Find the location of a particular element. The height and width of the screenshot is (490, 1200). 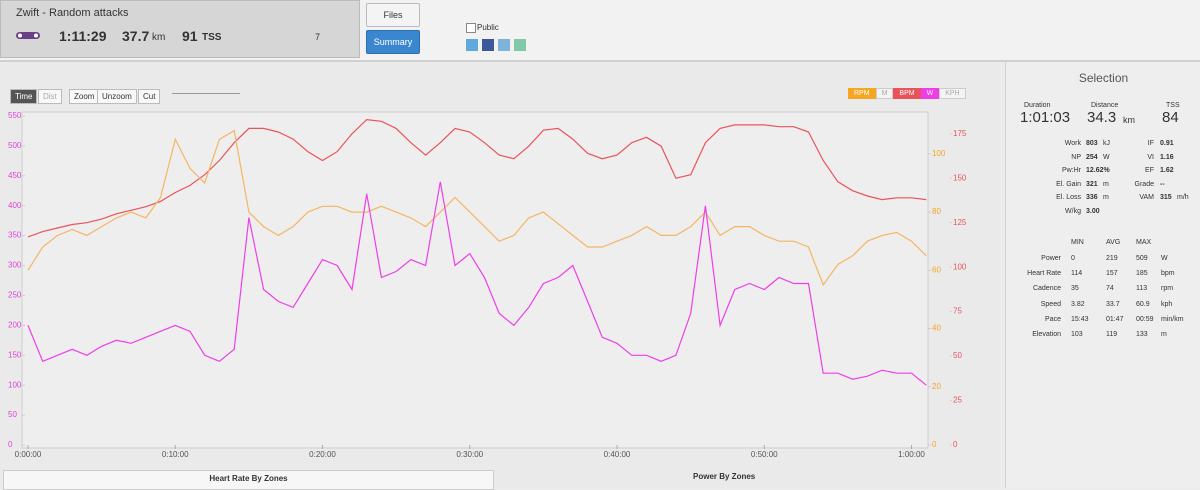

y-tick-label: 100 is located at coordinates (15, 384).